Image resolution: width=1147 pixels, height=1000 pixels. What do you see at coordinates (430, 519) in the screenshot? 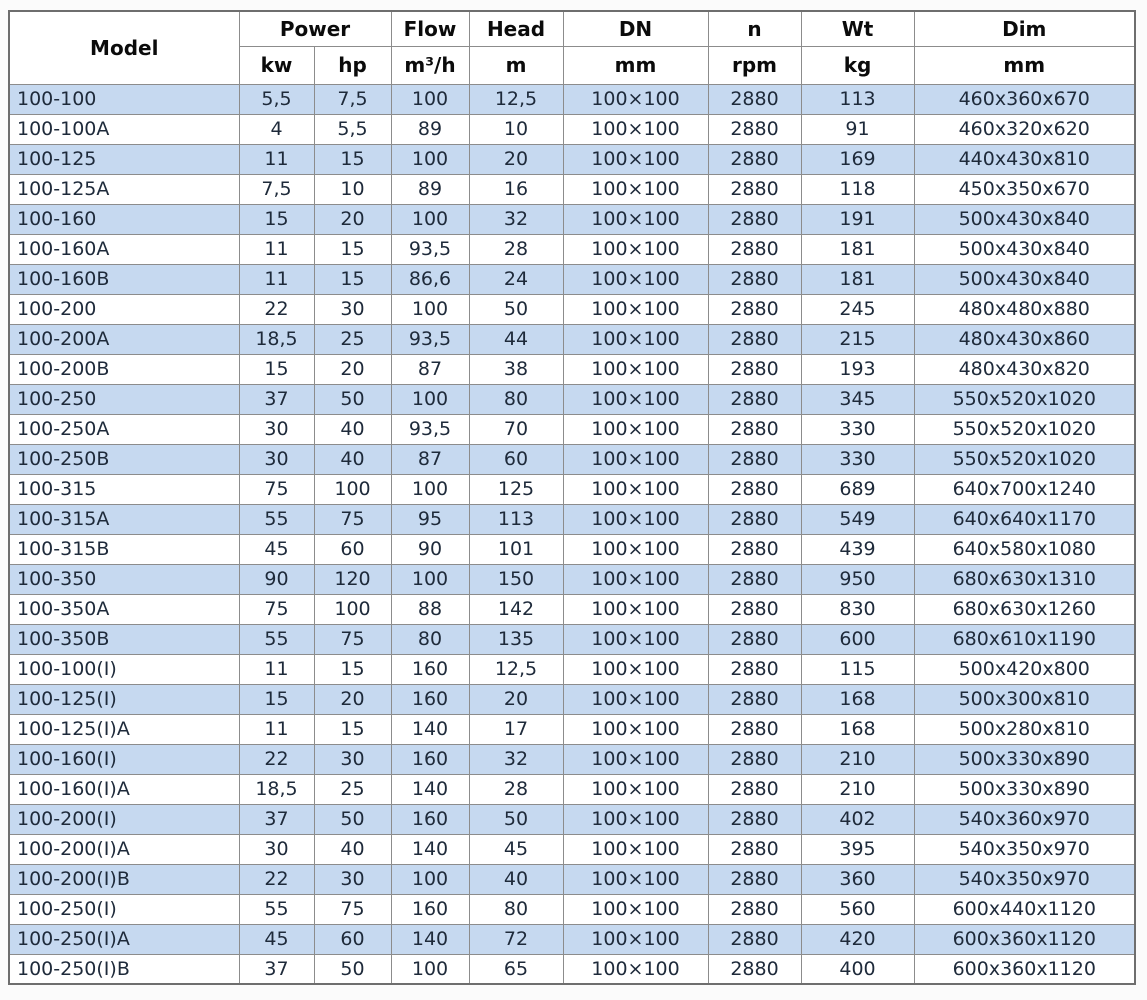
I see `flow-cell: 95` at bounding box center [430, 519].